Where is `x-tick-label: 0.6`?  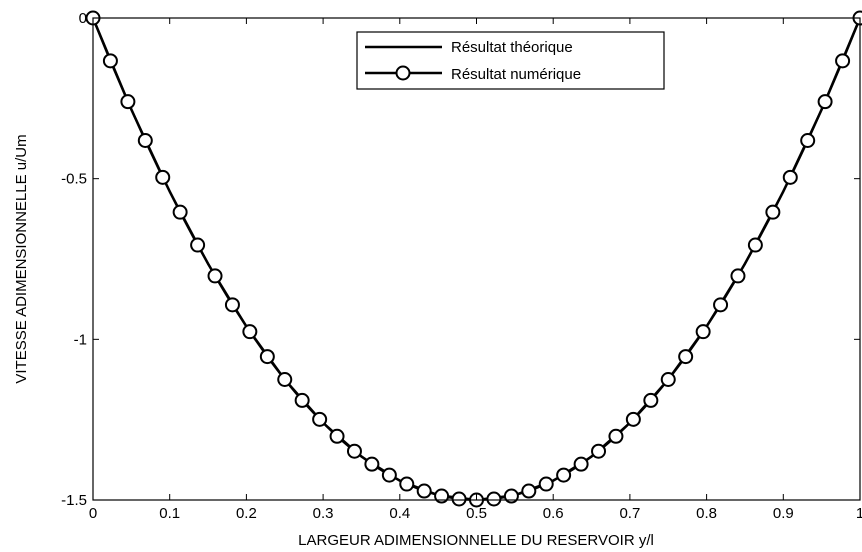 x-tick-label: 0.6 is located at coordinates (553, 513).